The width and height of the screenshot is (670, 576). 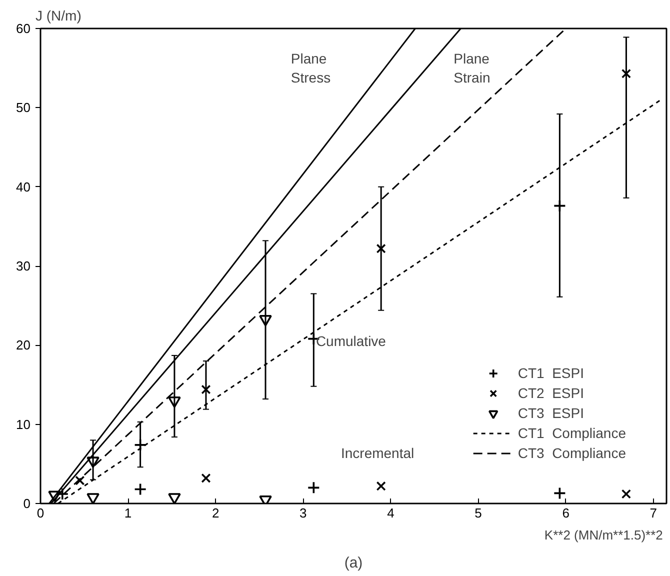 I want to click on annotation: Incremental, so click(x=377, y=452).